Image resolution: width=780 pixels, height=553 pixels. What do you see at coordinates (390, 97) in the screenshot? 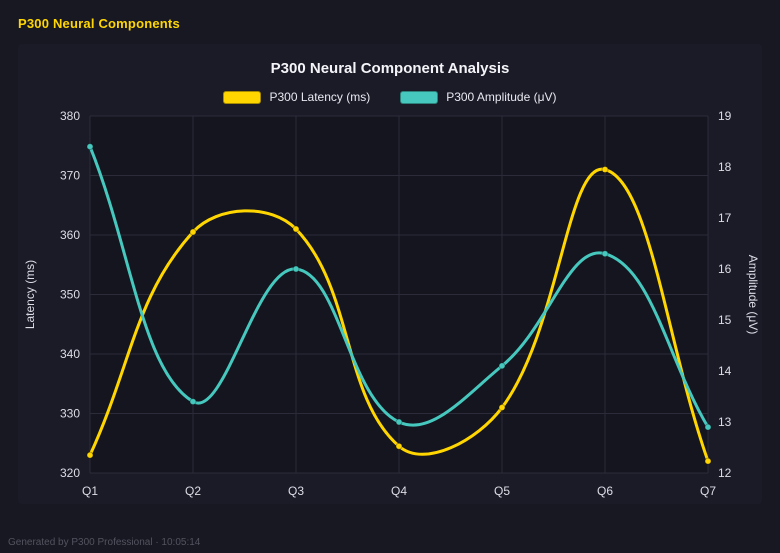
I see `chart-legend: P300 Latency (ms) P300 Amplitude (μV)` at bounding box center [390, 97].